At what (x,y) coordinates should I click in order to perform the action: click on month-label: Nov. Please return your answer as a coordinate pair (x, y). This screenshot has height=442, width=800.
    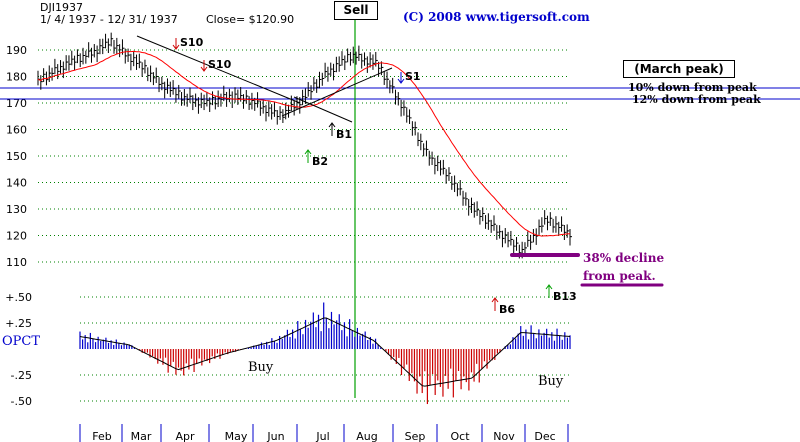
    Looking at the image, I should click on (504, 436).